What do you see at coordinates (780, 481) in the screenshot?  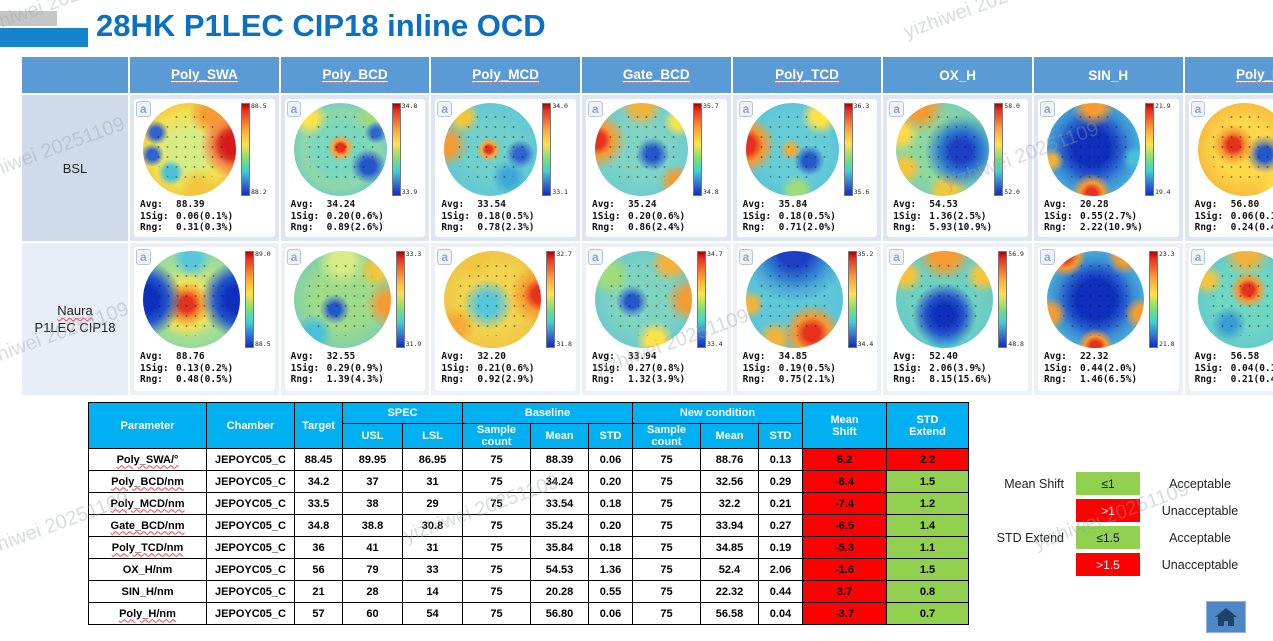 I see `new-std-cell: 0.29` at bounding box center [780, 481].